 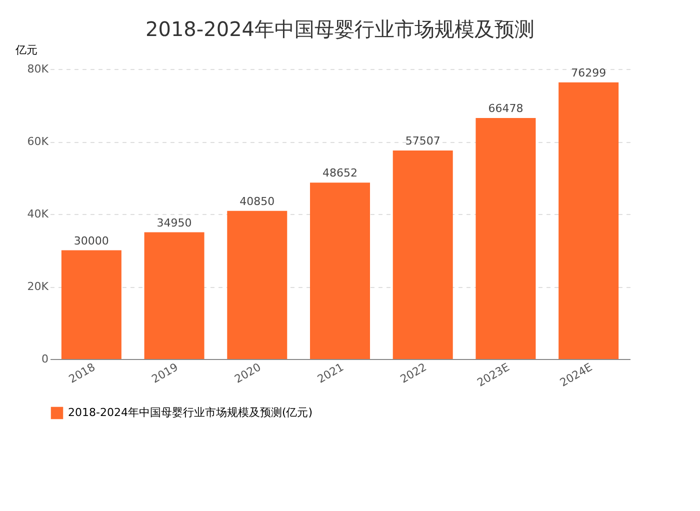 What do you see at coordinates (38, 214) in the screenshot?
I see `y-tick-label: 40K` at bounding box center [38, 214].